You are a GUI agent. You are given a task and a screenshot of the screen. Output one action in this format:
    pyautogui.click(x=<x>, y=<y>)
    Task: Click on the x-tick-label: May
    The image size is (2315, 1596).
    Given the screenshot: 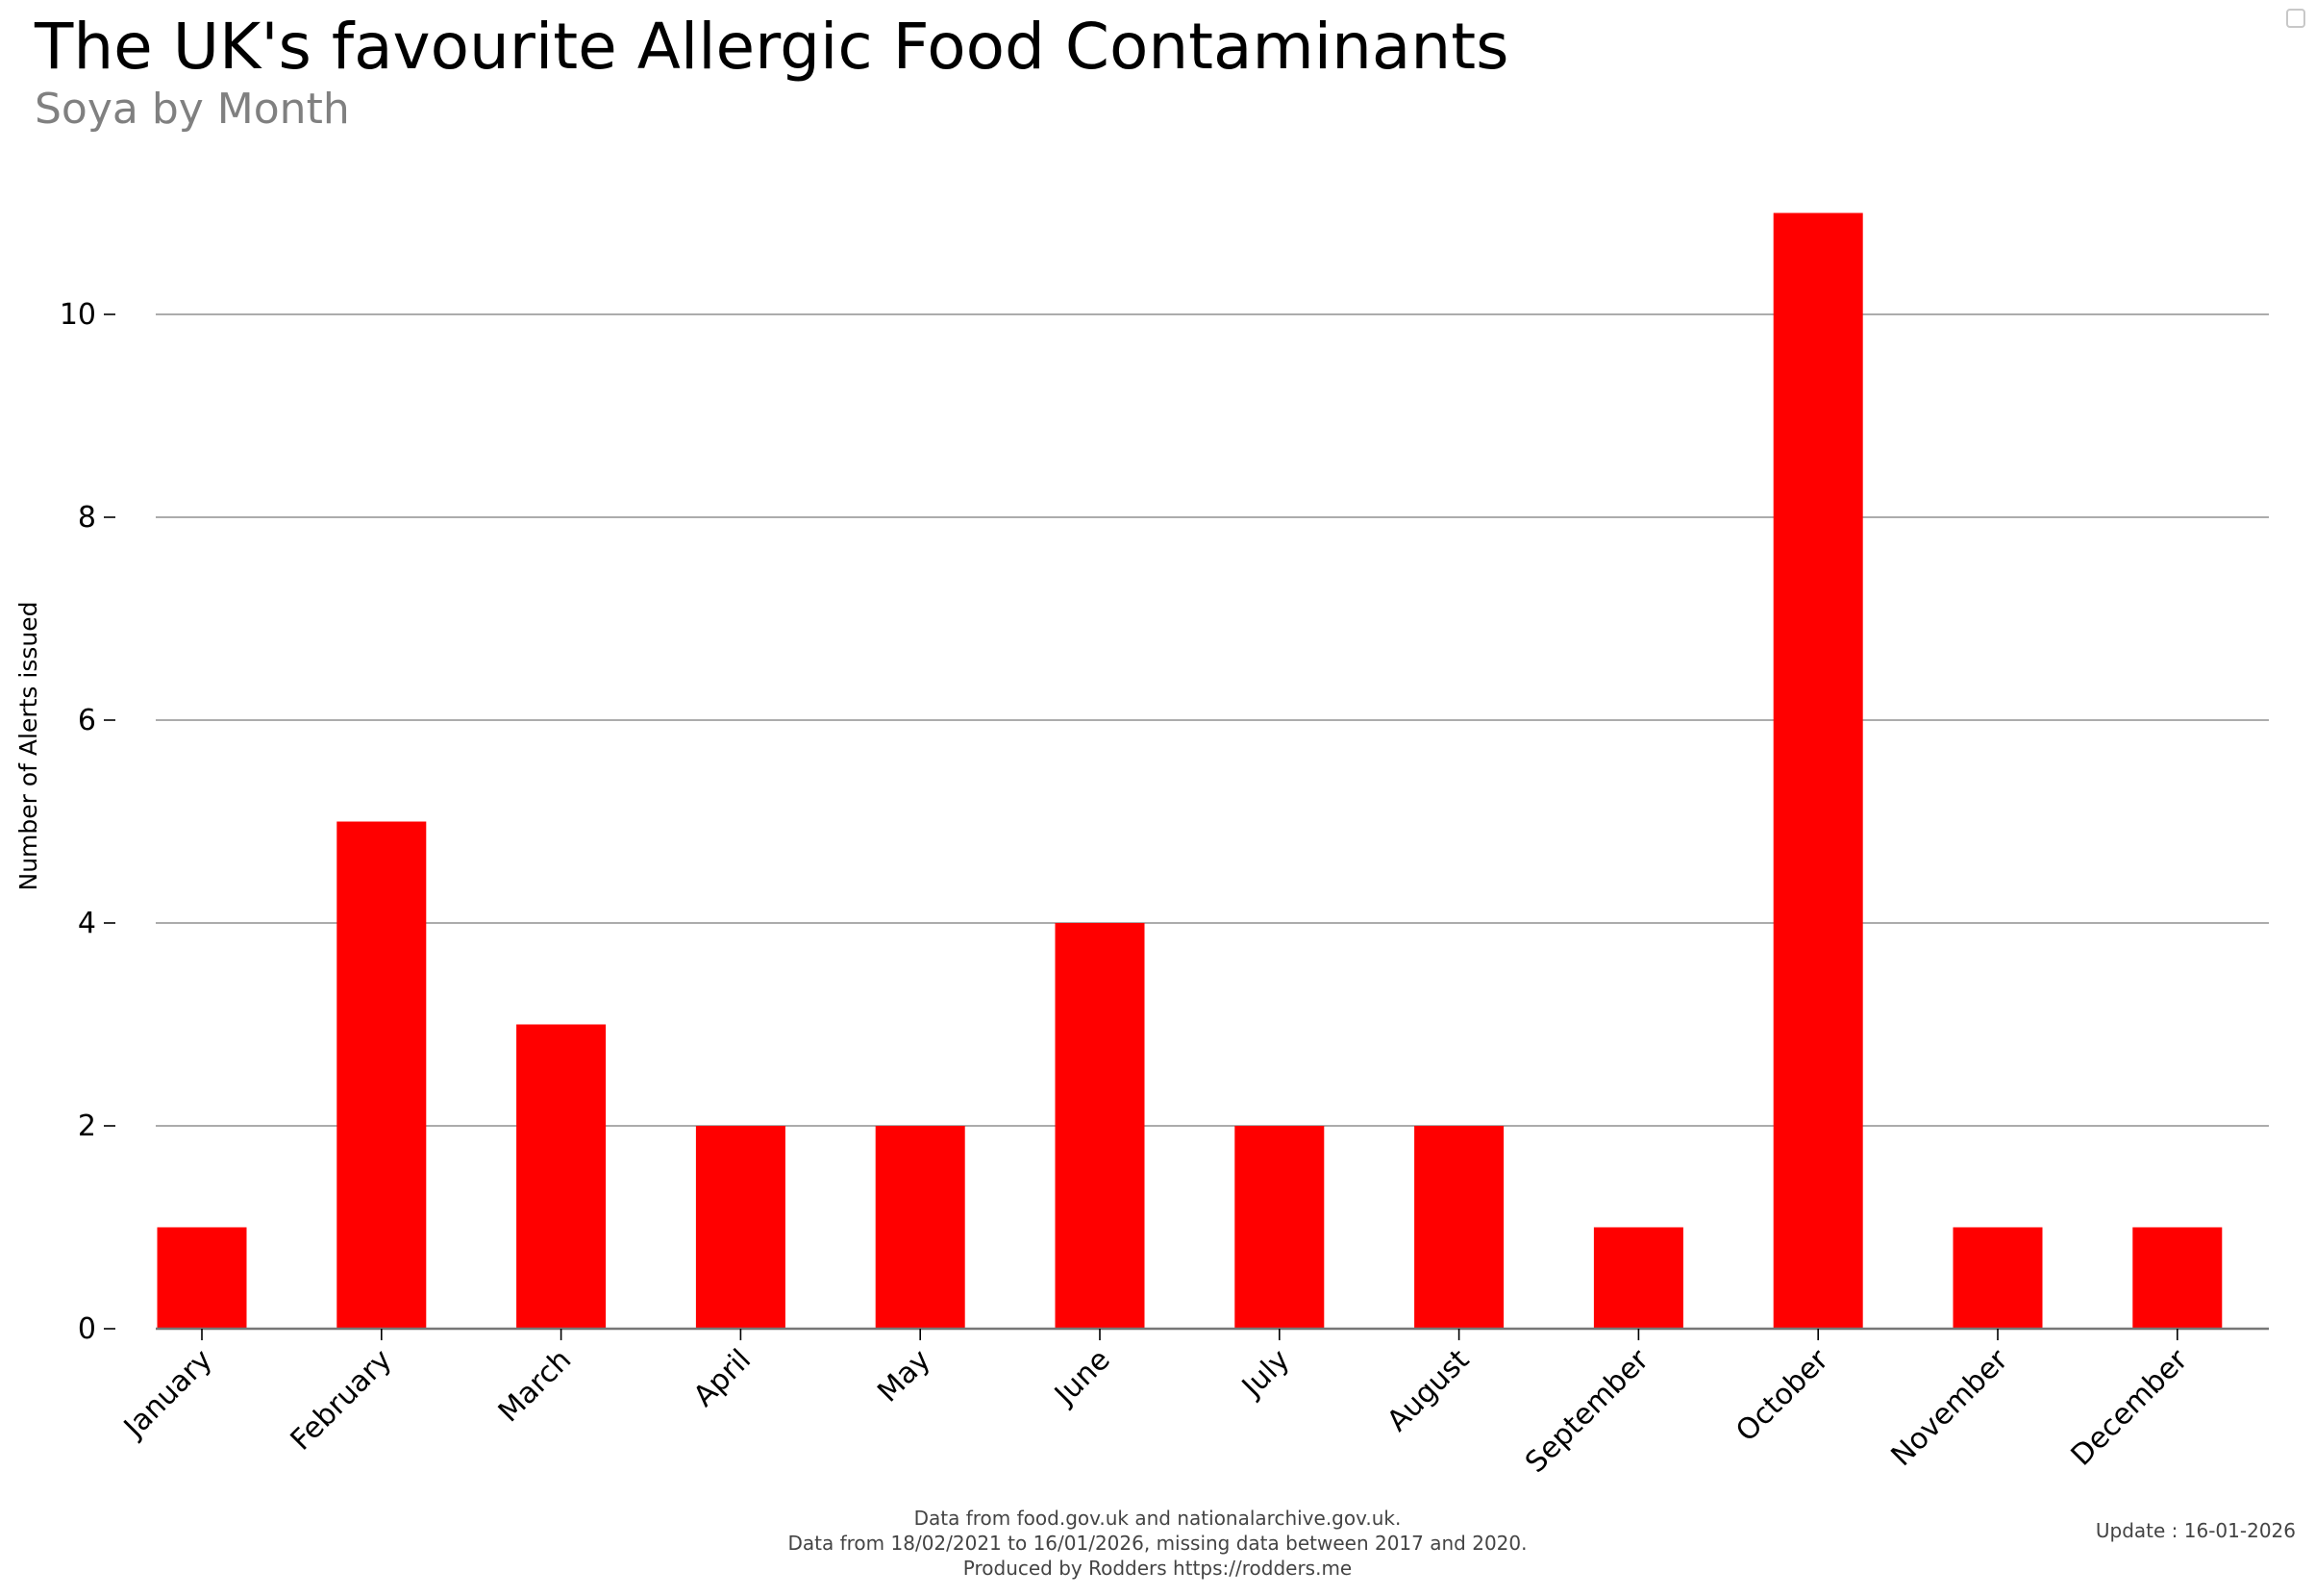 What is the action you would take?
    pyautogui.click(x=904, y=1376)
    